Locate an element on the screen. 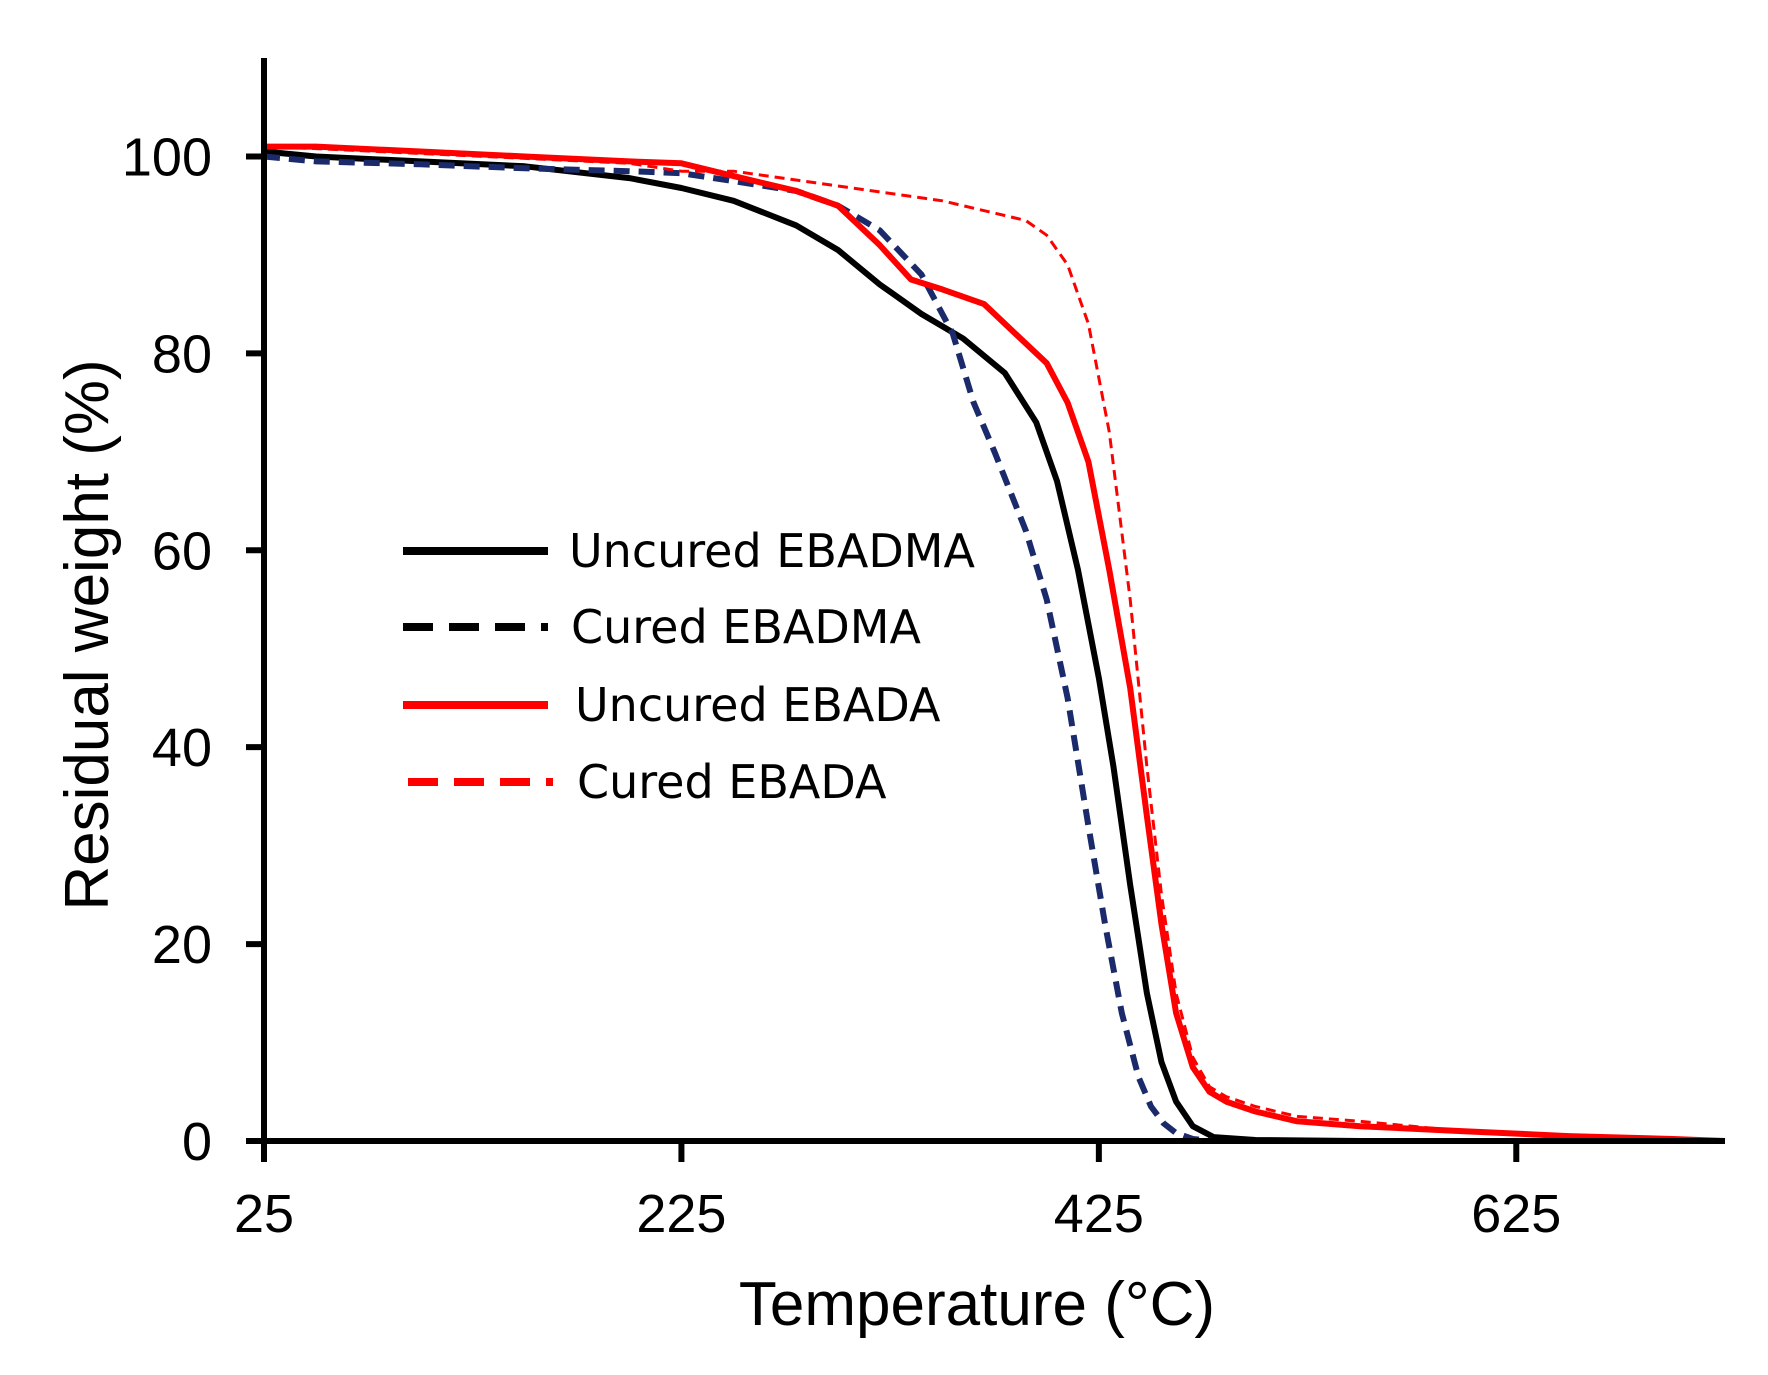 The height and width of the screenshot is (1375, 1768). y-tick-label: 40 is located at coordinates (182, 748).